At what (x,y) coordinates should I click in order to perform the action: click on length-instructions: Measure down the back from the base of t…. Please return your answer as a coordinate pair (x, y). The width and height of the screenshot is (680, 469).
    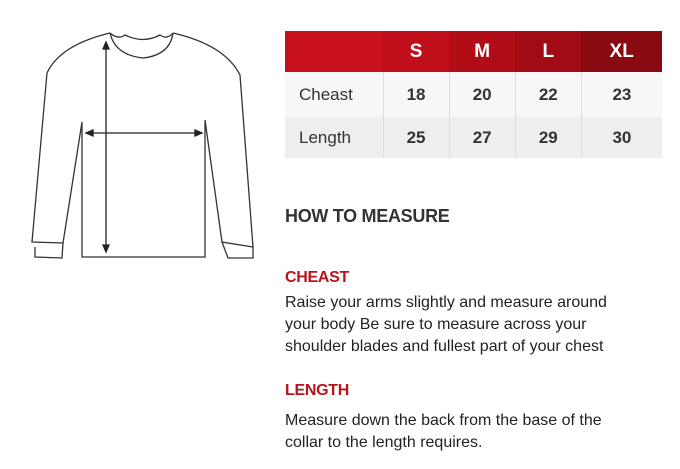
    Looking at the image, I should click on (443, 432).